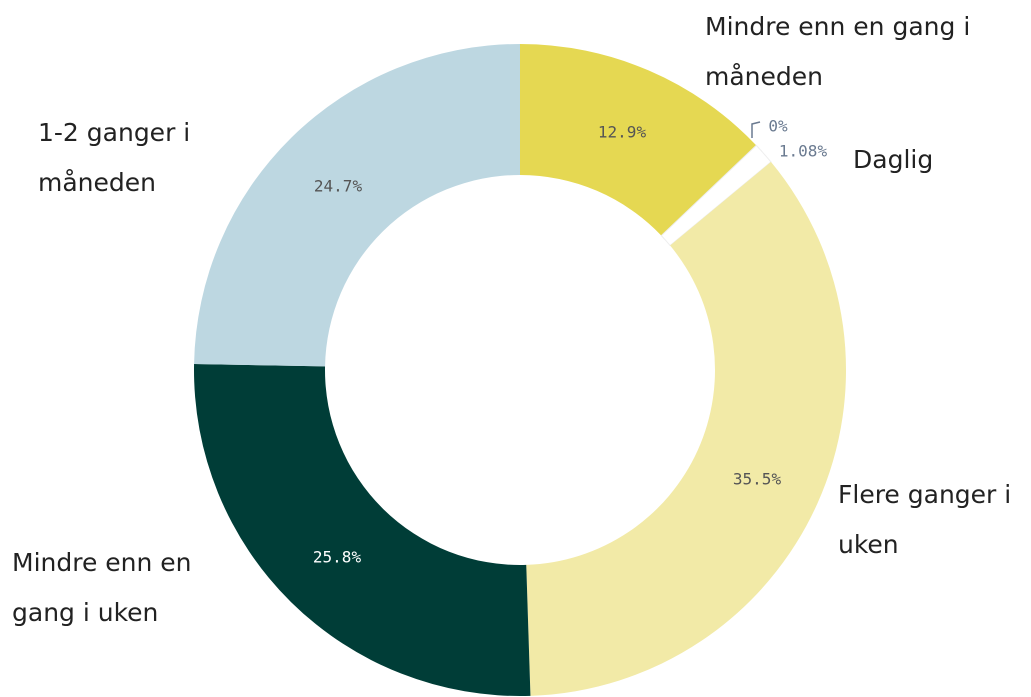  Describe the element at coordinates (893, 159) in the screenshot. I see `category-label: Daglig` at that location.